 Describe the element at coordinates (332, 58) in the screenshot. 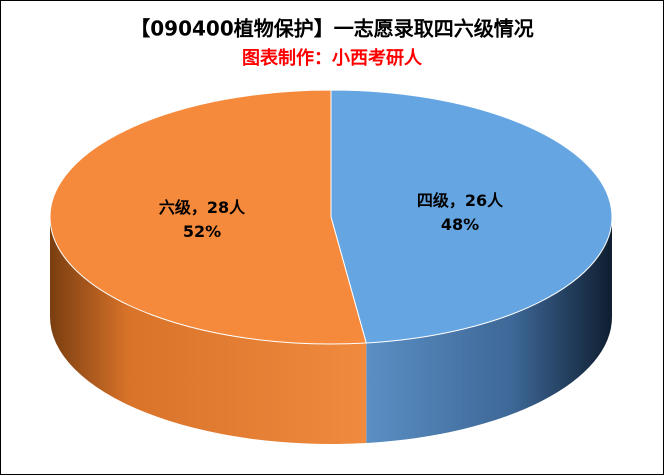

I see `chart-subtitle: 图表制作：小西考研人` at that location.